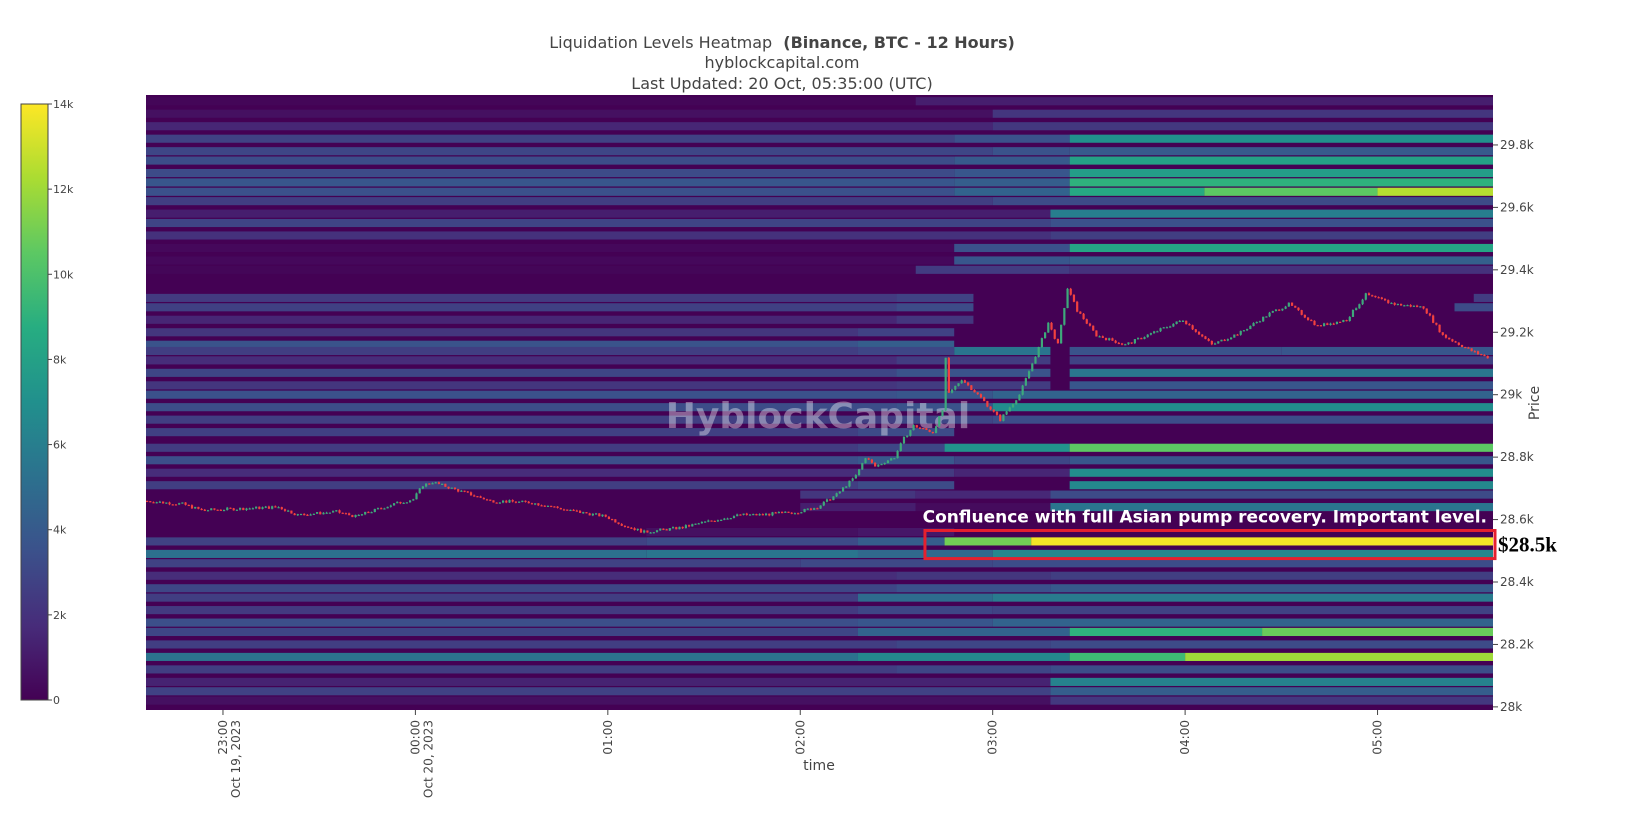  I want to click on y-tick-label: 28k, so click(1511, 707).